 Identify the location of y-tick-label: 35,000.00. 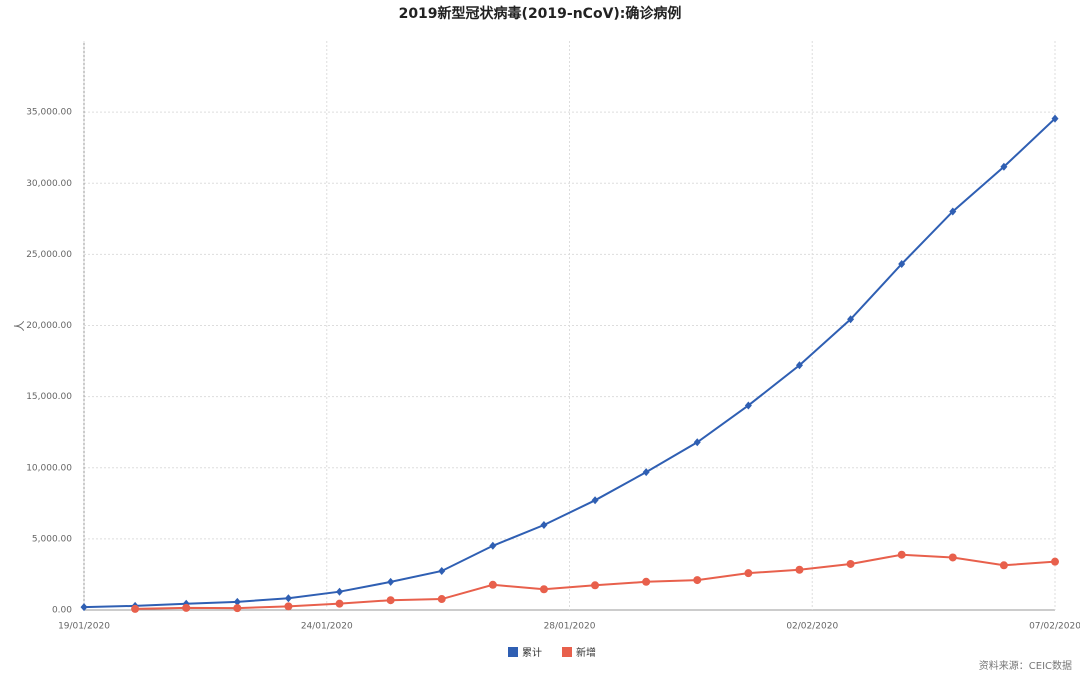
(49, 113).